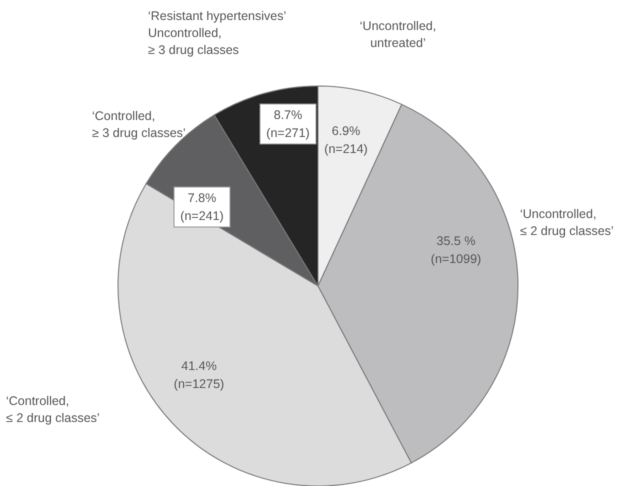 The image size is (628, 486). What do you see at coordinates (53, 409) in the screenshot?
I see `slice-label: ‘Controlled, ≤ 2 drug classes’` at bounding box center [53, 409].